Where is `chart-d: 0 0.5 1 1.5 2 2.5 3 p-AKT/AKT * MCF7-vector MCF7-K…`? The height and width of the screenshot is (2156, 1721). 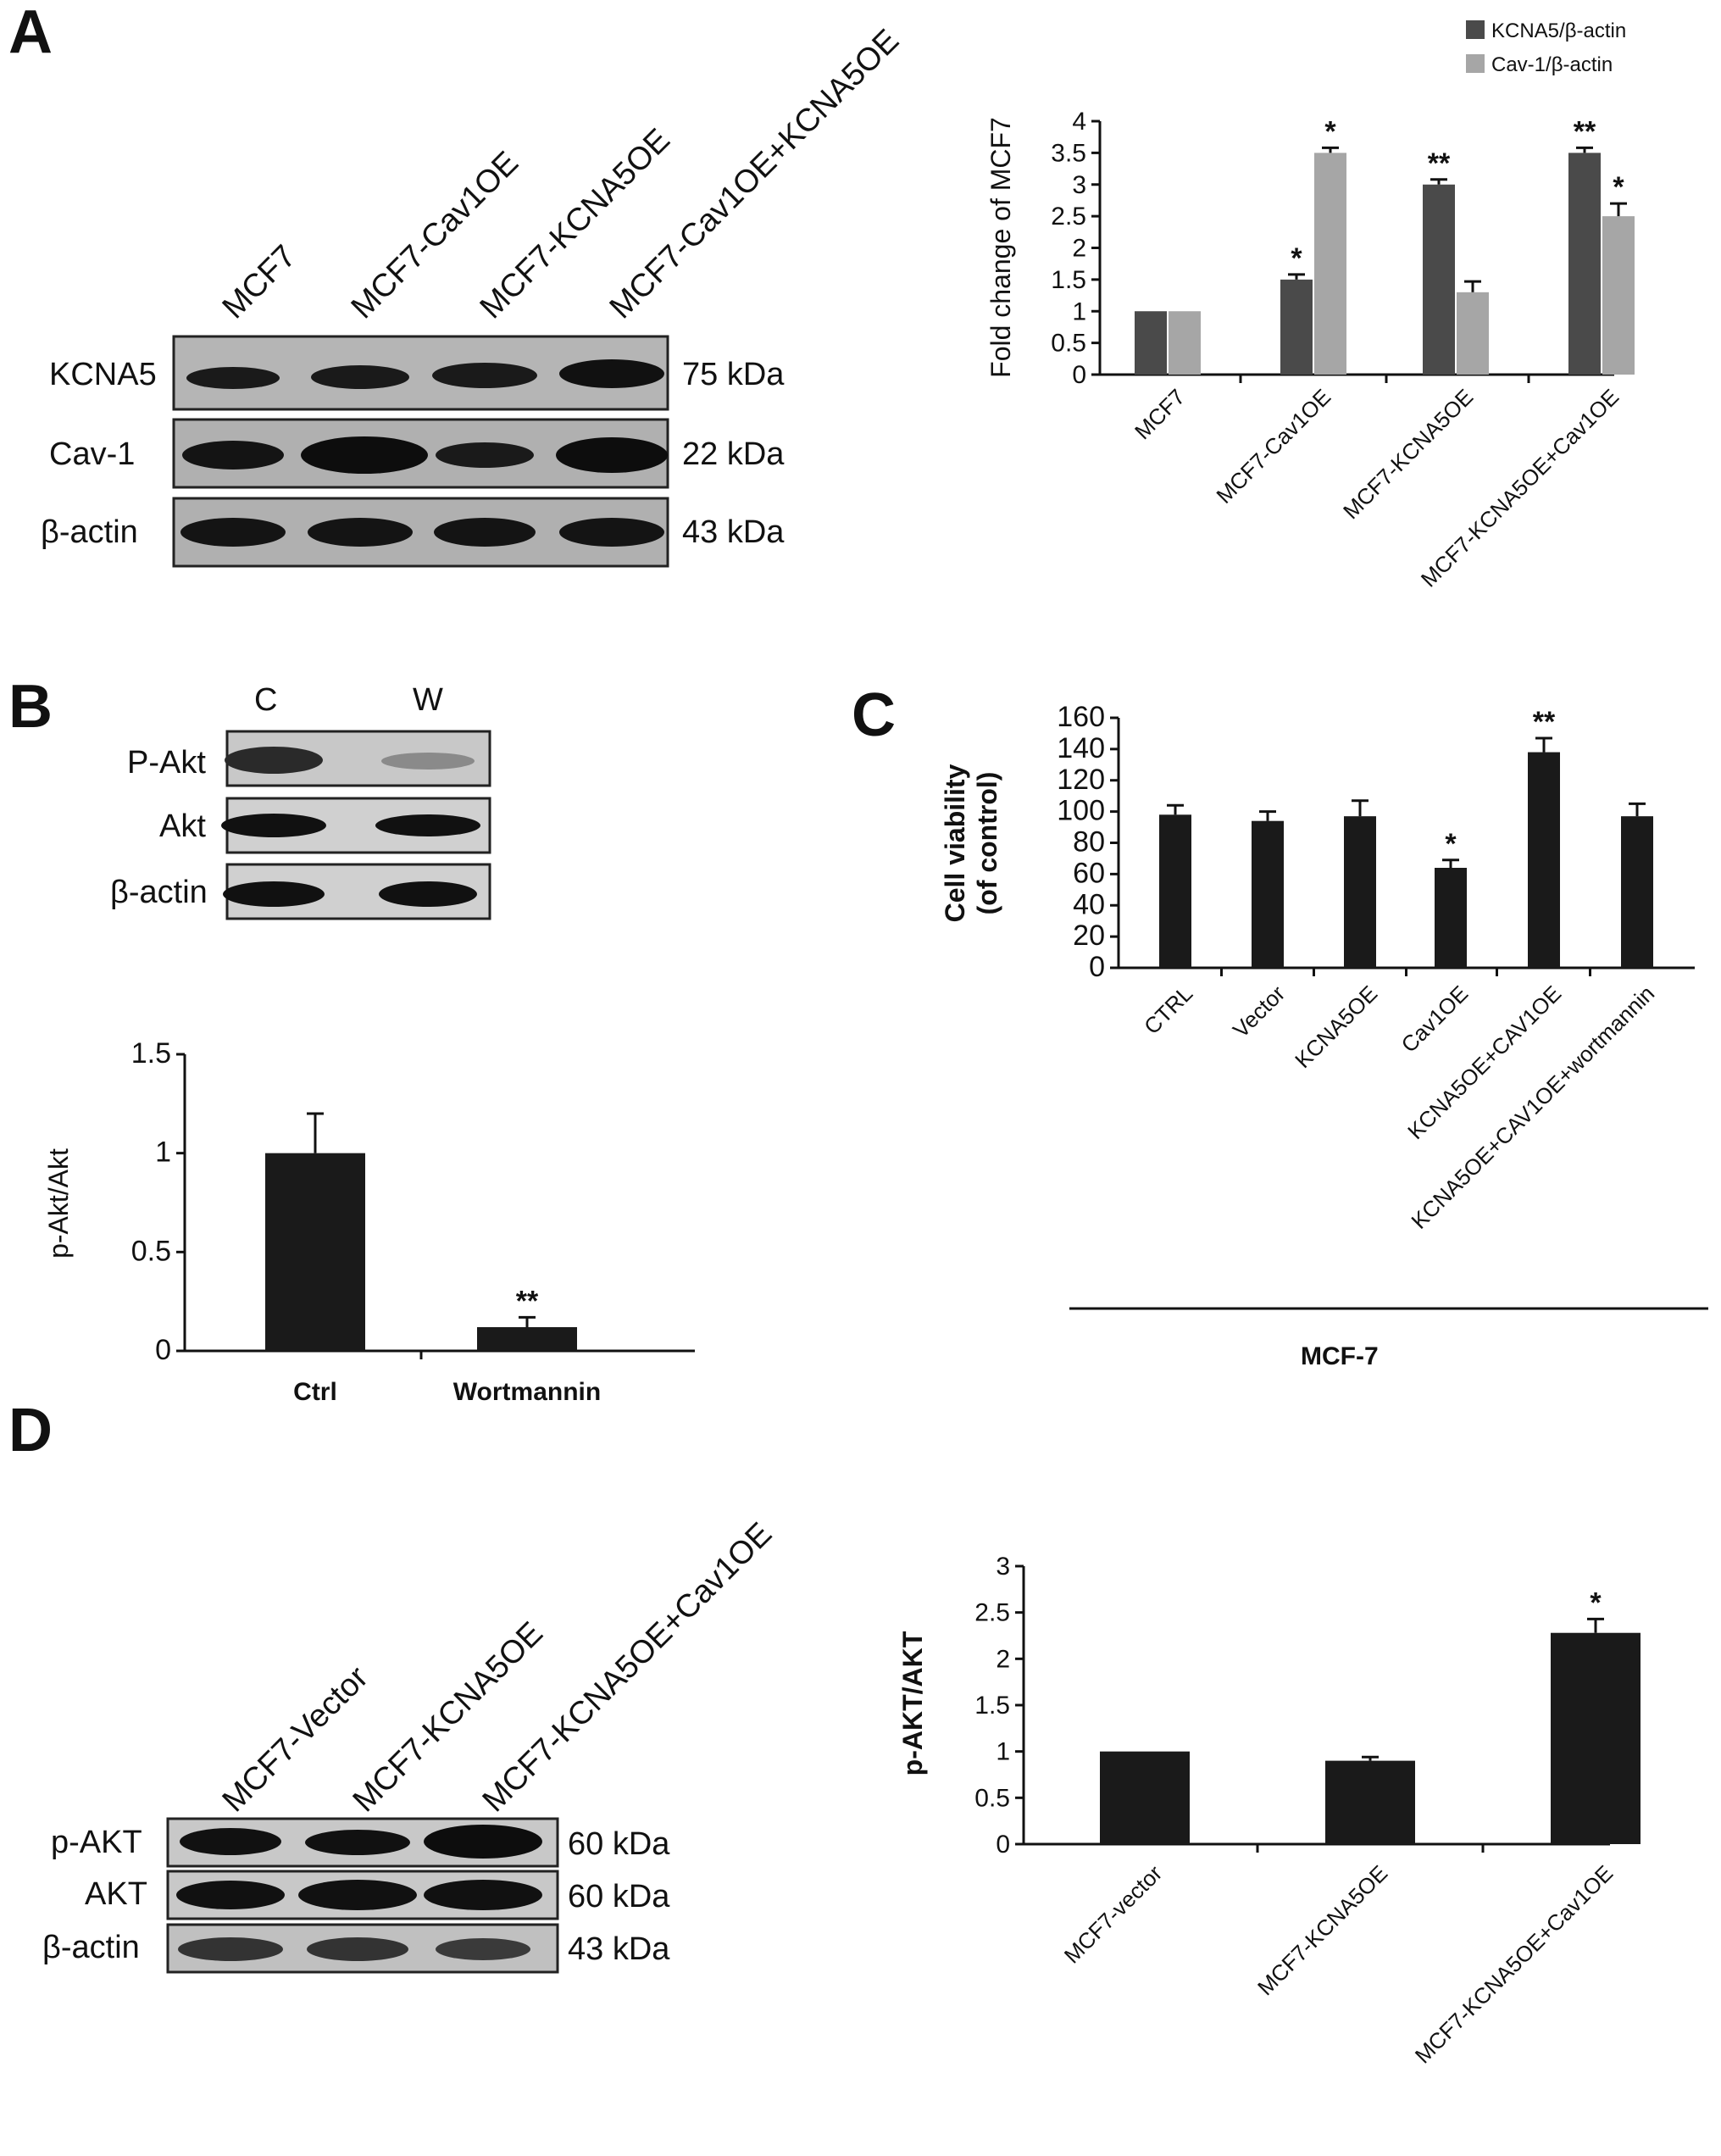 chart-d: 0 0.5 1 1.5 2 2.5 3 p-AKT/AKT * MCF7-vector MCF7-K… is located at coordinates (1269, 1811).